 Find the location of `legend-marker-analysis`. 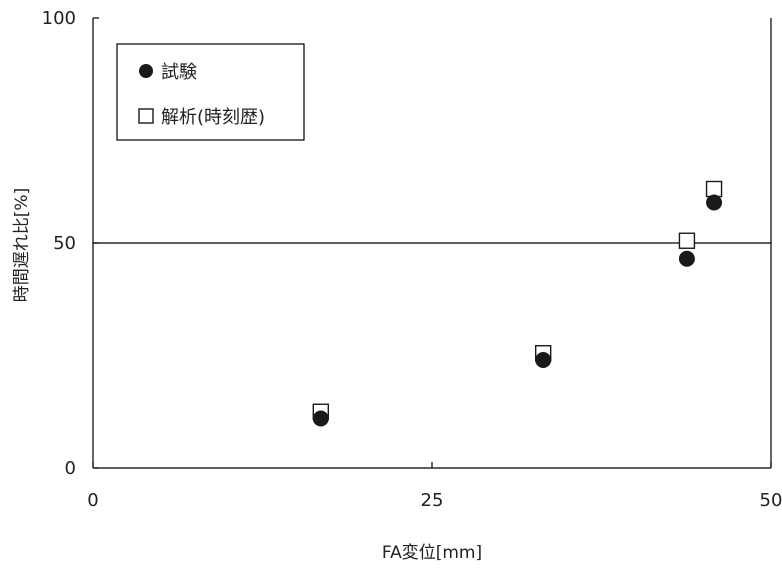

legend-marker-analysis is located at coordinates (146, 116).